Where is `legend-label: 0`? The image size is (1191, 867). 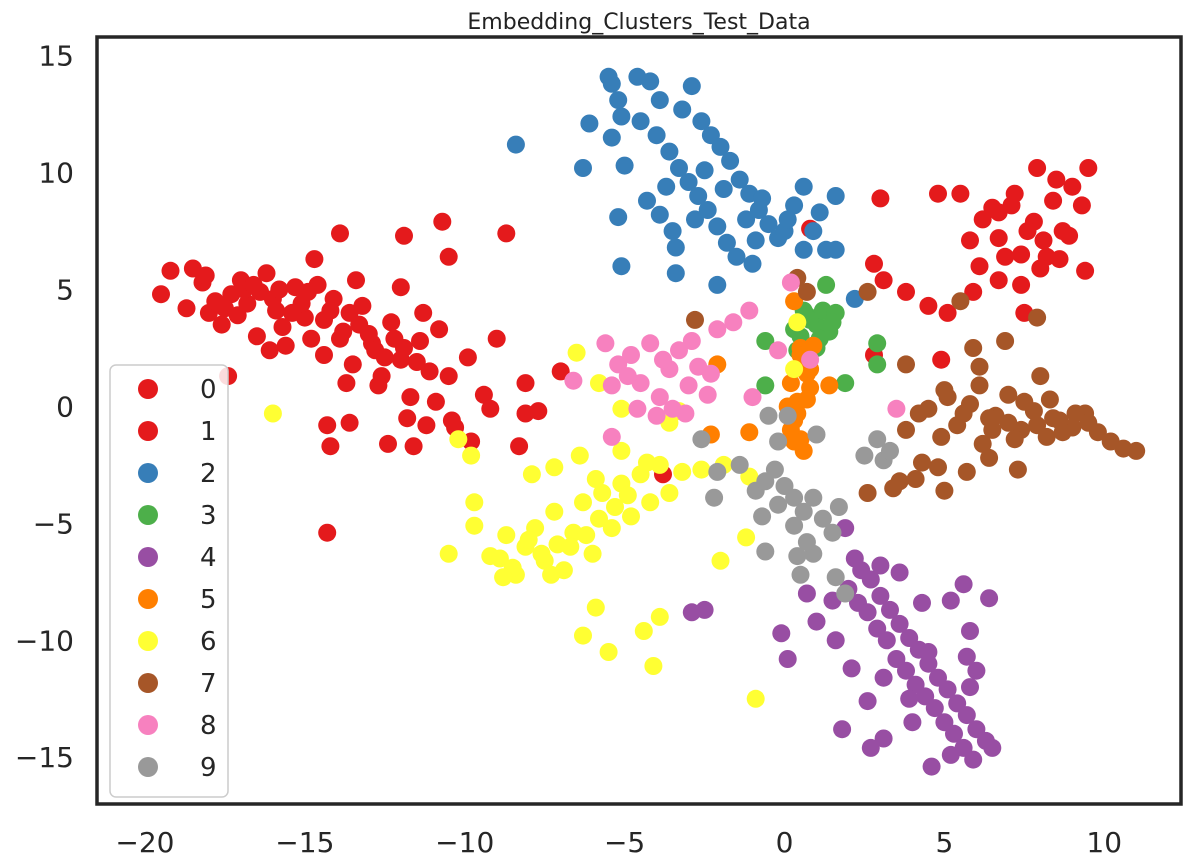
legend-label: 0 is located at coordinates (208, 390).